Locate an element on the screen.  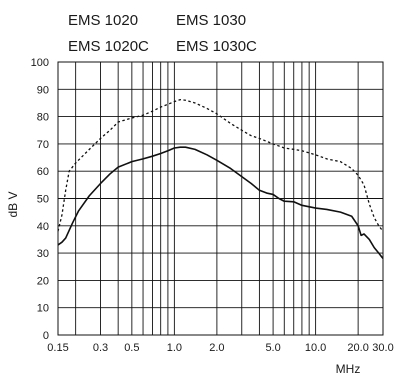
chart-legend: EMS 1020 EMS 1020C EMS 1030 EMS 1030C is located at coordinates (162, 33).